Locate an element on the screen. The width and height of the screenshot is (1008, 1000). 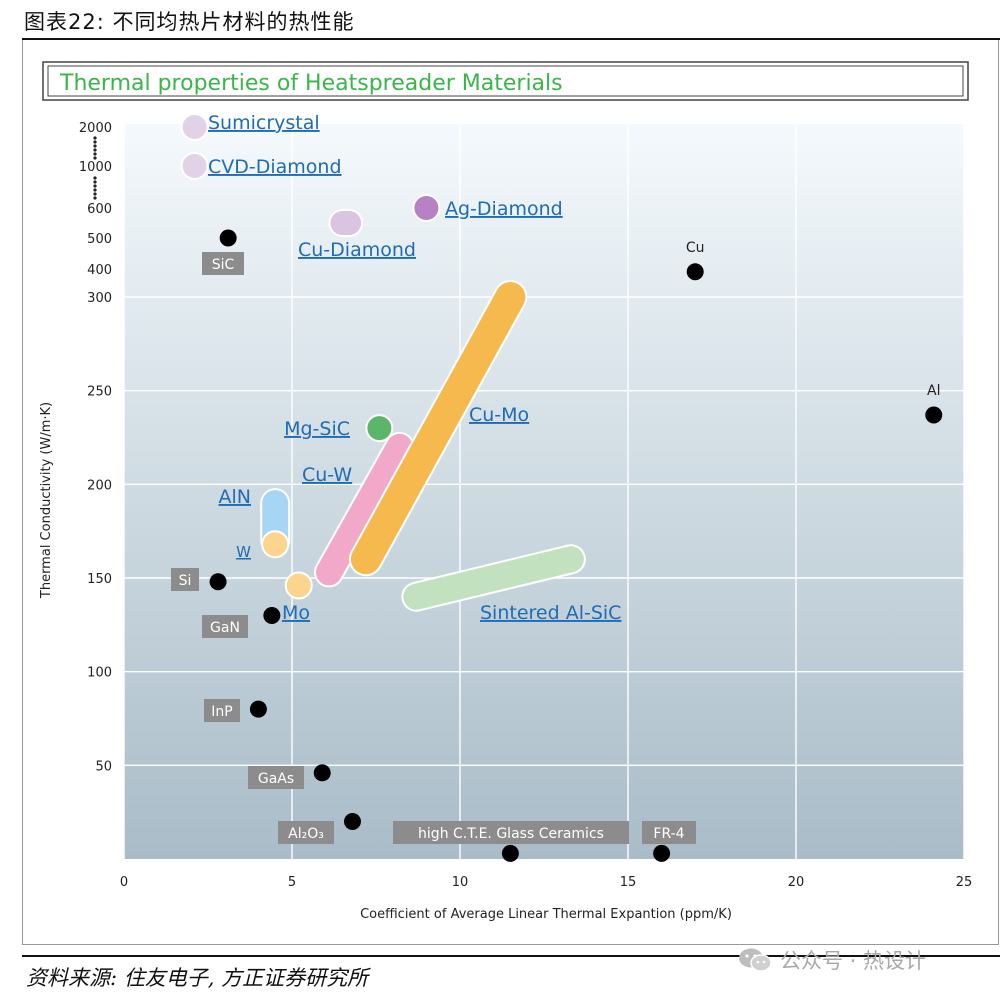
point-label: InP is located at coordinates (221, 712).